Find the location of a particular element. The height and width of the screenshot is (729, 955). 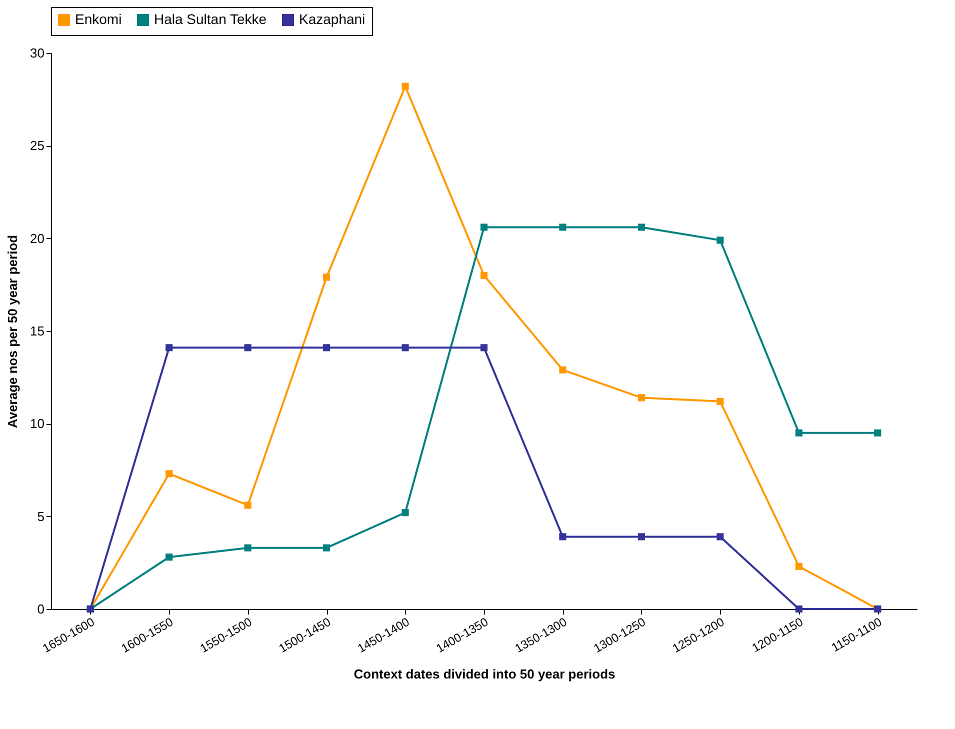

legend-label: Kazaphani is located at coordinates (332, 19).